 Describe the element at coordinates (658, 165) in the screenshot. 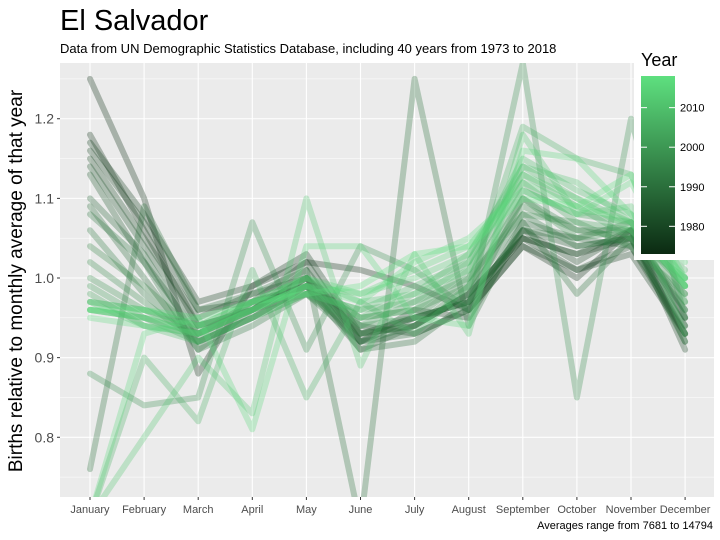

I see `legend-color-bar` at that location.